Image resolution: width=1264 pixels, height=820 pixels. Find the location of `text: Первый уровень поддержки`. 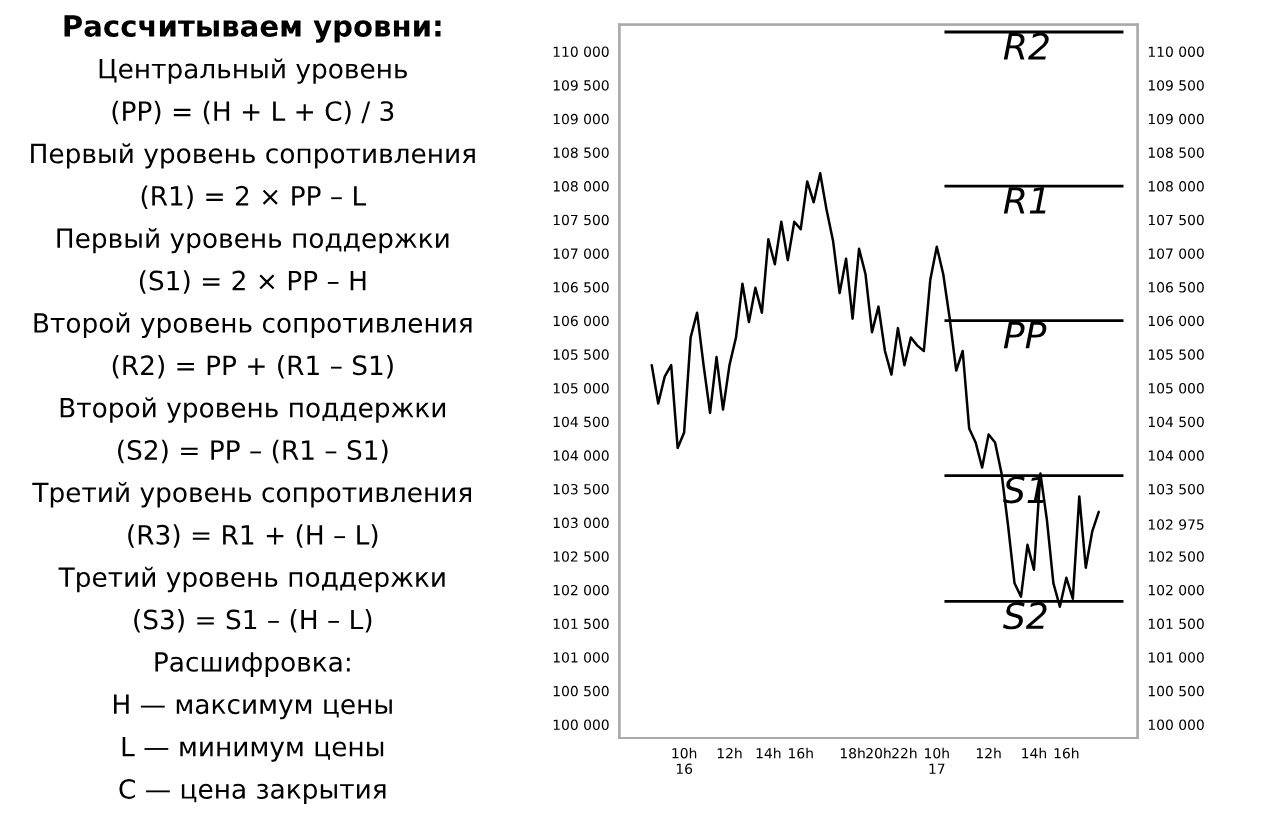

text: Первый уровень поддержки is located at coordinates (253, 240).